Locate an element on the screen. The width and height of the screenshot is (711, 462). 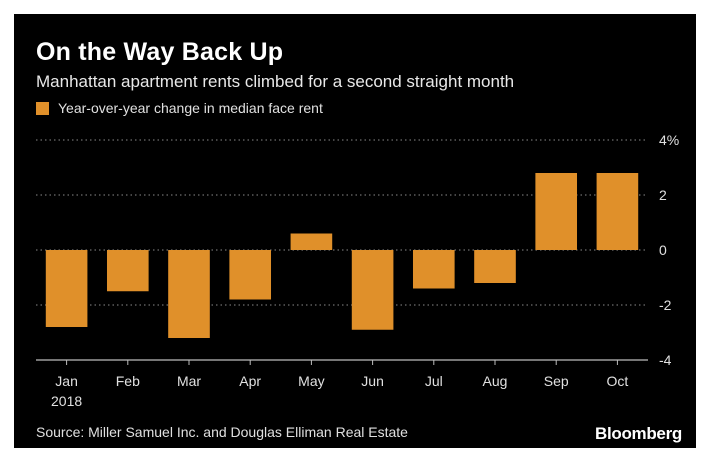
x-tick-label: Aug is located at coordinates (495, 381).